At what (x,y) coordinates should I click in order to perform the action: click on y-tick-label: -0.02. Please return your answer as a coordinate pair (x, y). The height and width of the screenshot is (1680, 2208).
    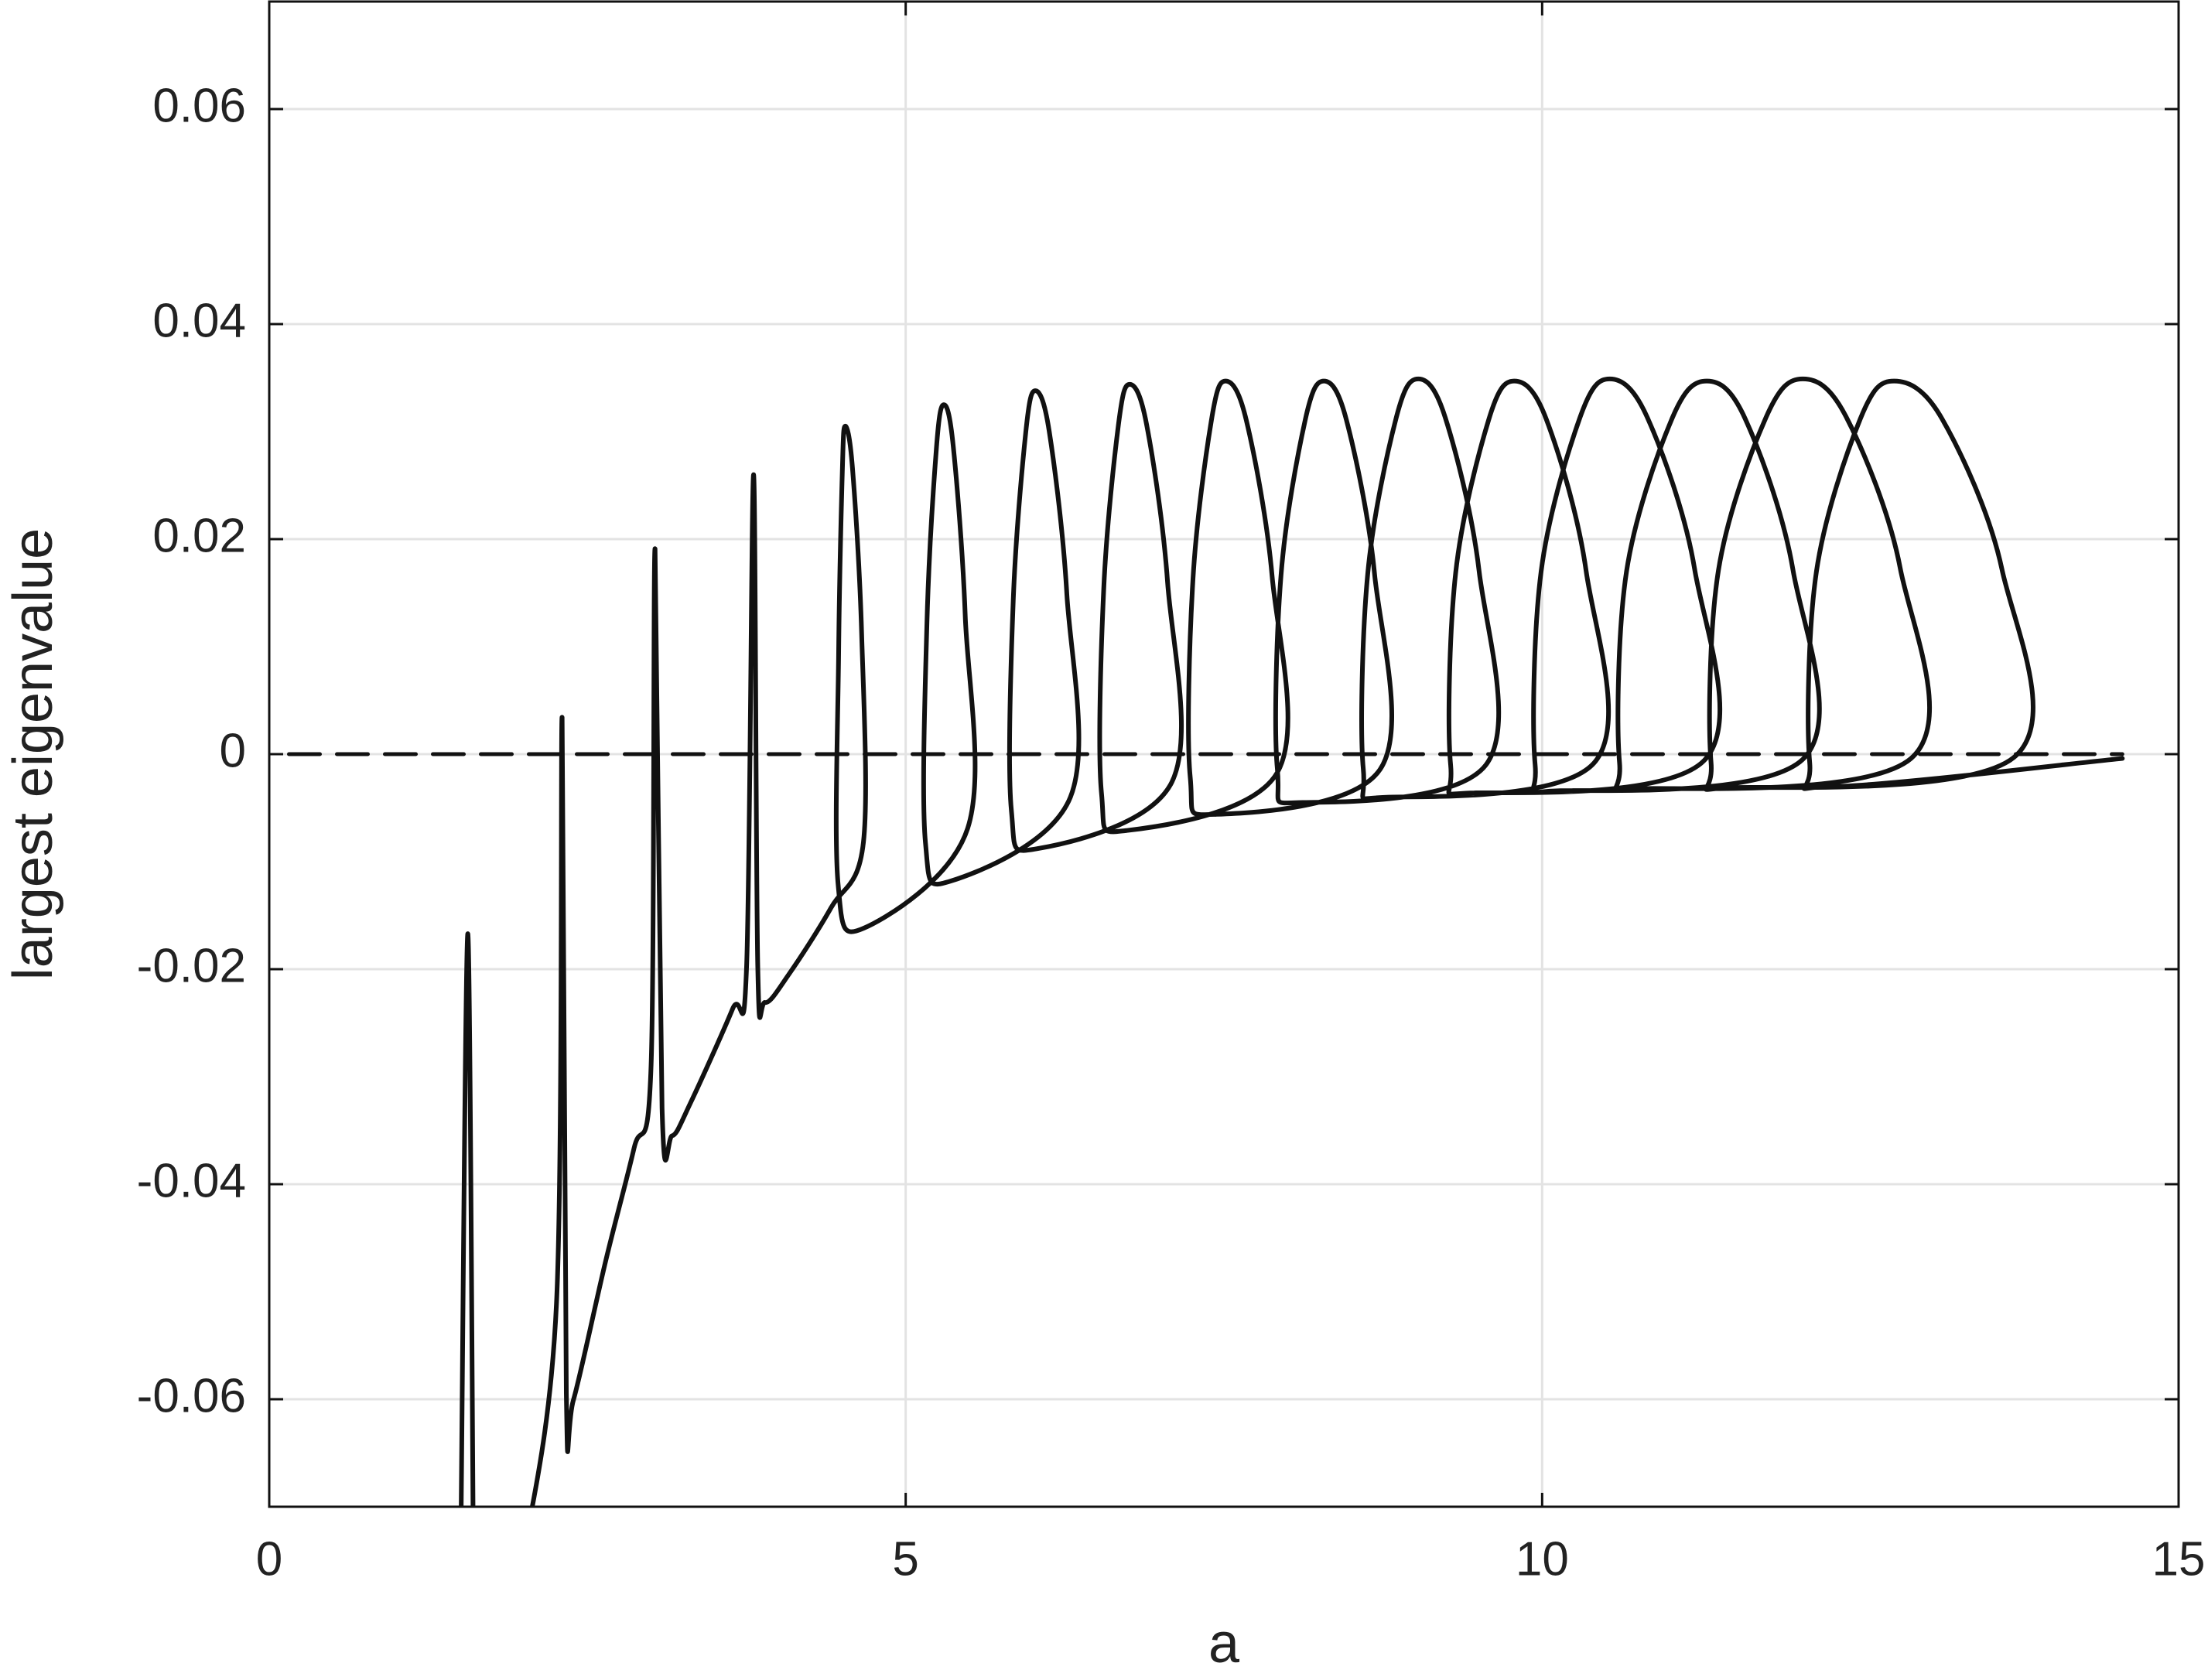
    Looking at the image, I should click on (191, 966).